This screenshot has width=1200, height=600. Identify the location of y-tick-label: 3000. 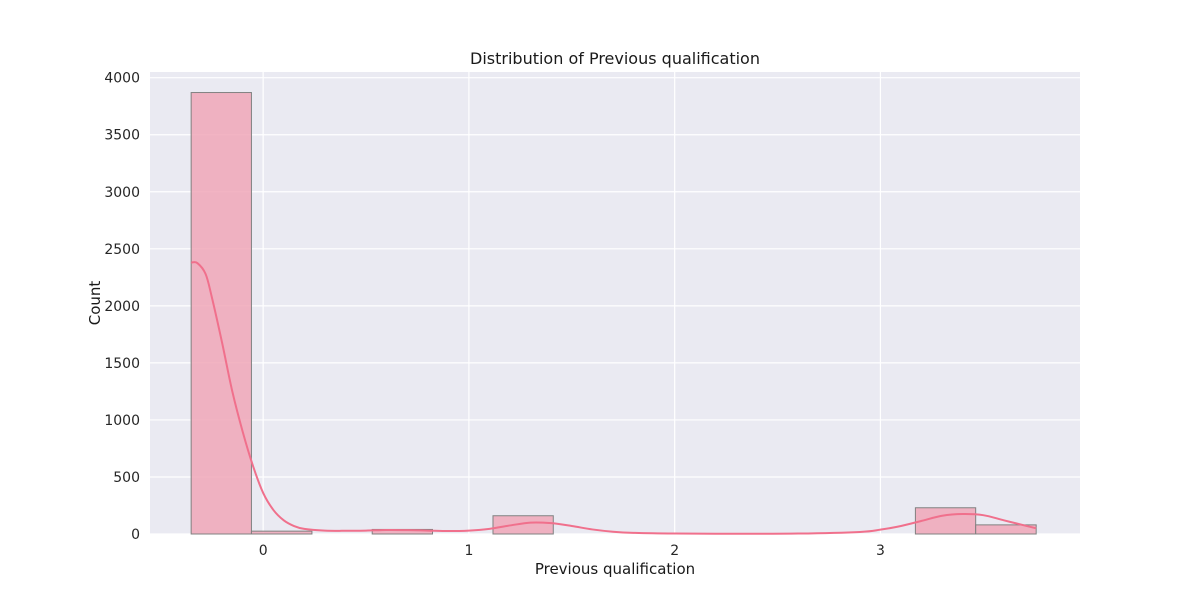
(122, 193).